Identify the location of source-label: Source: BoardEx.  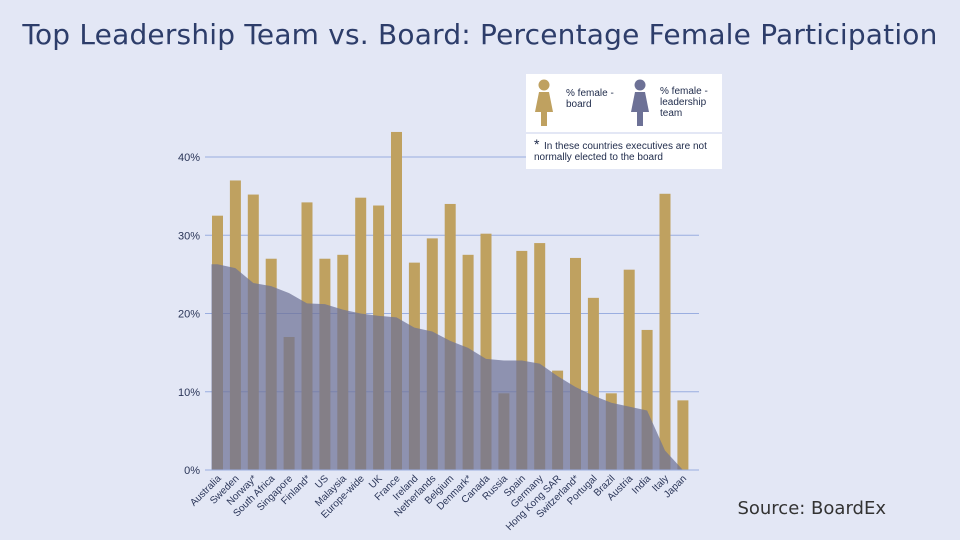
(811, 508).